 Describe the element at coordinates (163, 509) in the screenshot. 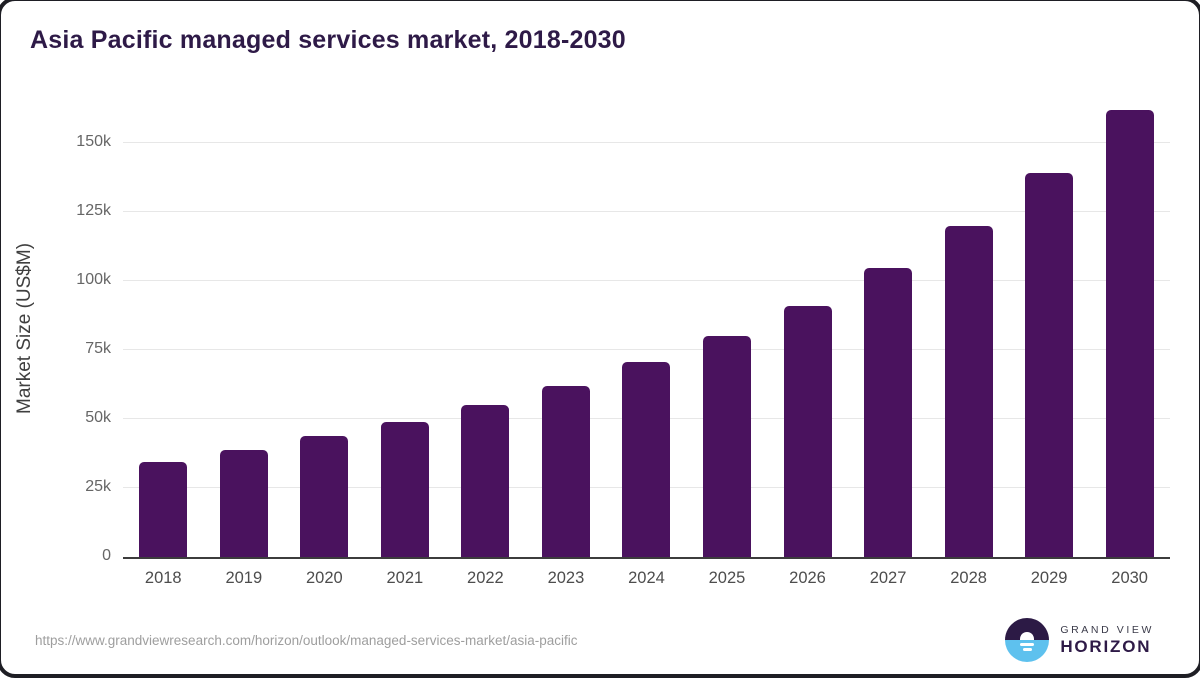

I see `bar-2018` at that location.